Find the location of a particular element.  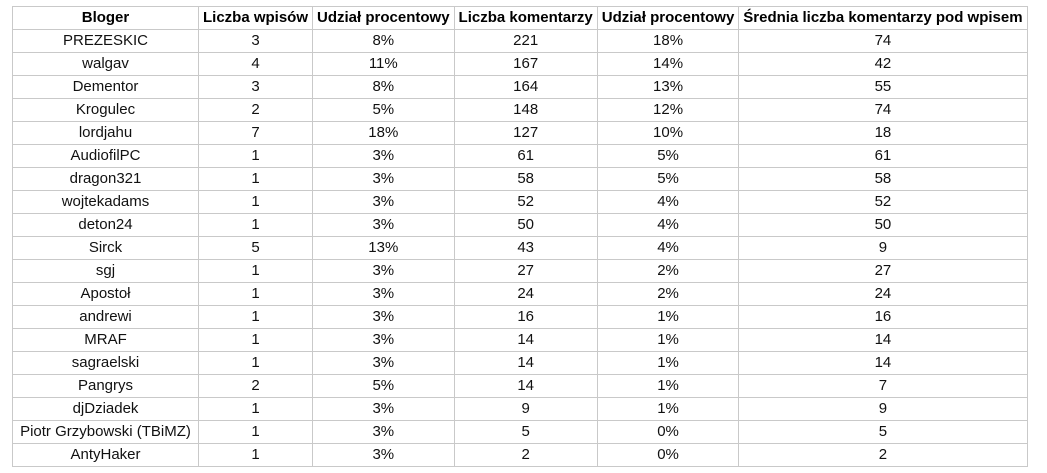

cell-bloger: deton24 is located at coordinates (105, 225).